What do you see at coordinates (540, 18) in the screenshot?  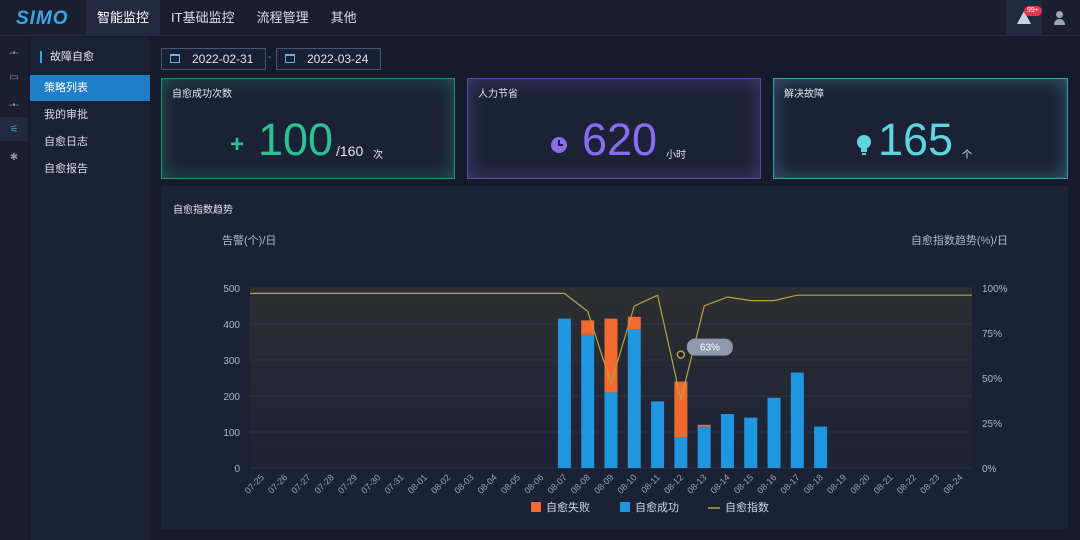 I see `top-bar: SIMO 智能监控 IT基础监控 流程管理 其他 99+` at bounding box center [540, 18].